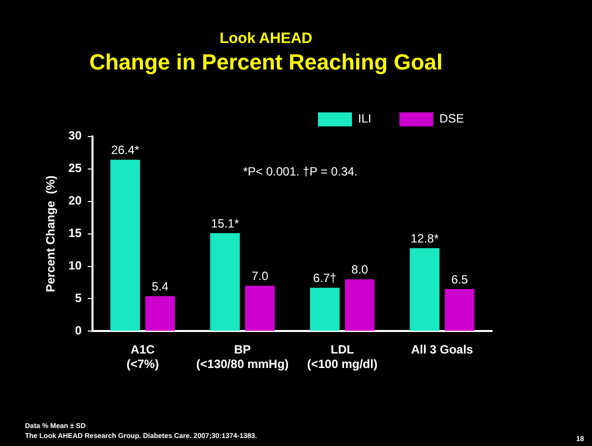 The height and width of the screenshot is (446, 592). I want to click on data-label: 5.4, so click(160, 286).